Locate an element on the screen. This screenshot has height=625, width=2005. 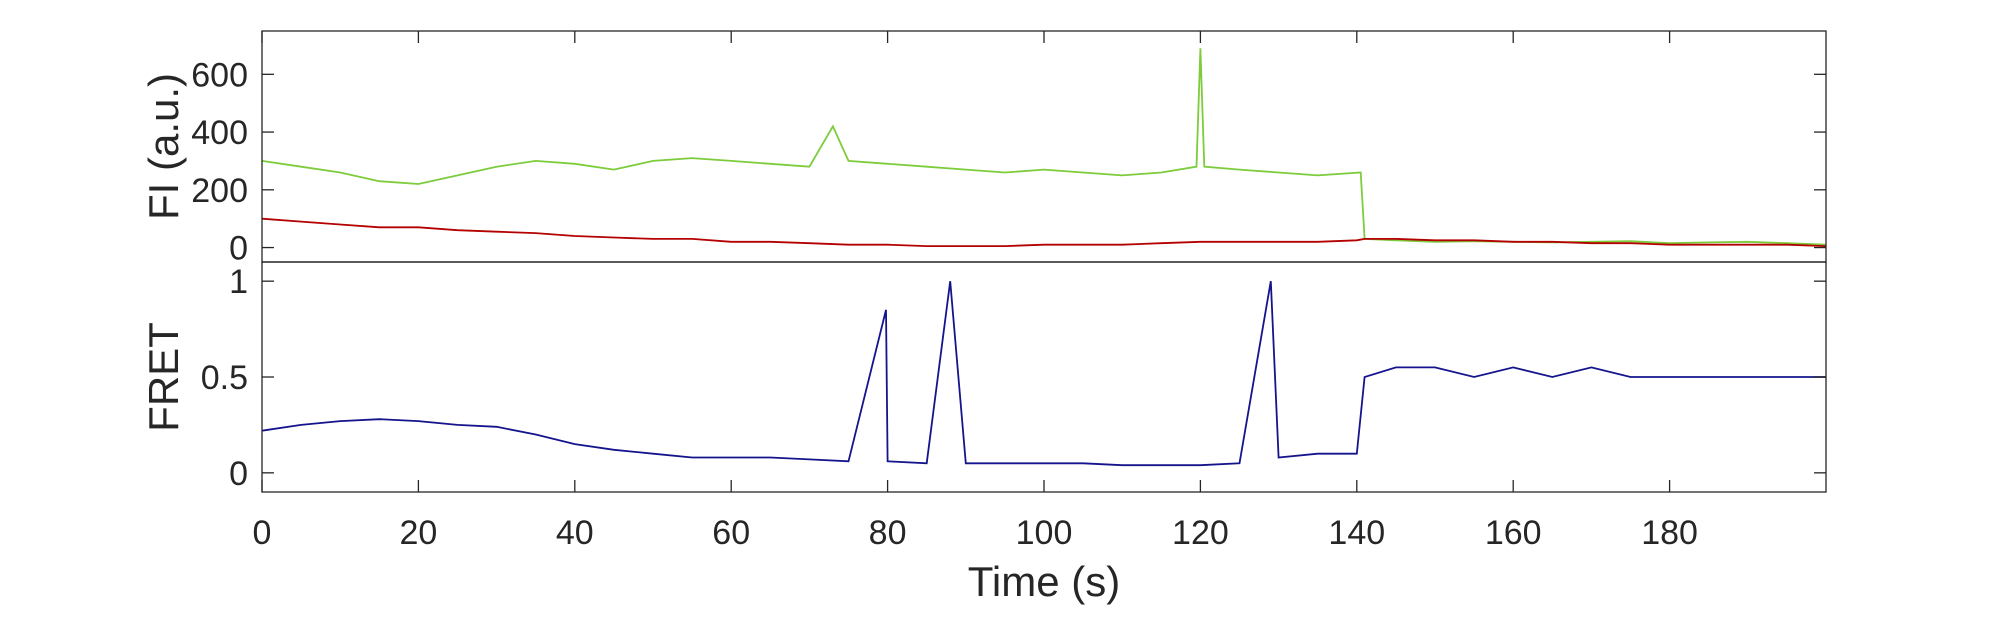
x-tick-label: 80 is located at coordinates (888, 533).